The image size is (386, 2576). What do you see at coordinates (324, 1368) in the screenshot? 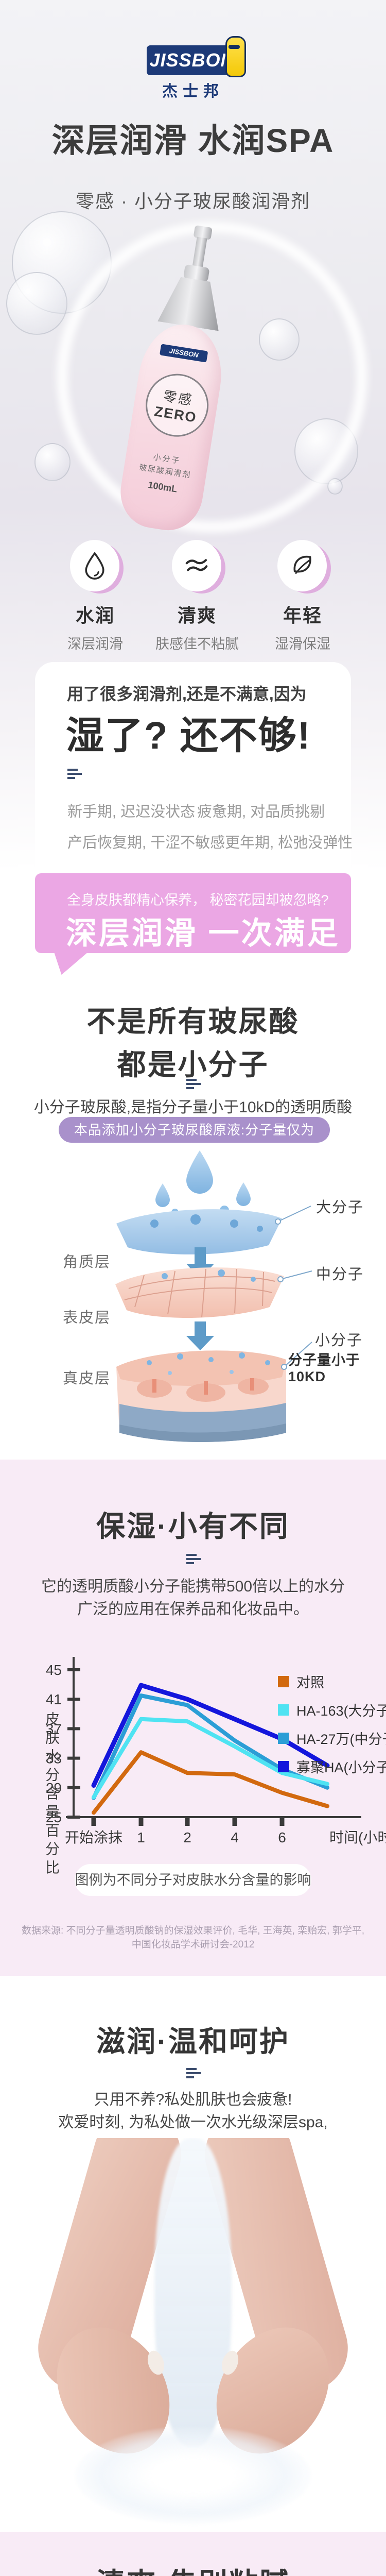
I see `molecule-note: 分子量小于10KD` at bounding box center [324, 1368].